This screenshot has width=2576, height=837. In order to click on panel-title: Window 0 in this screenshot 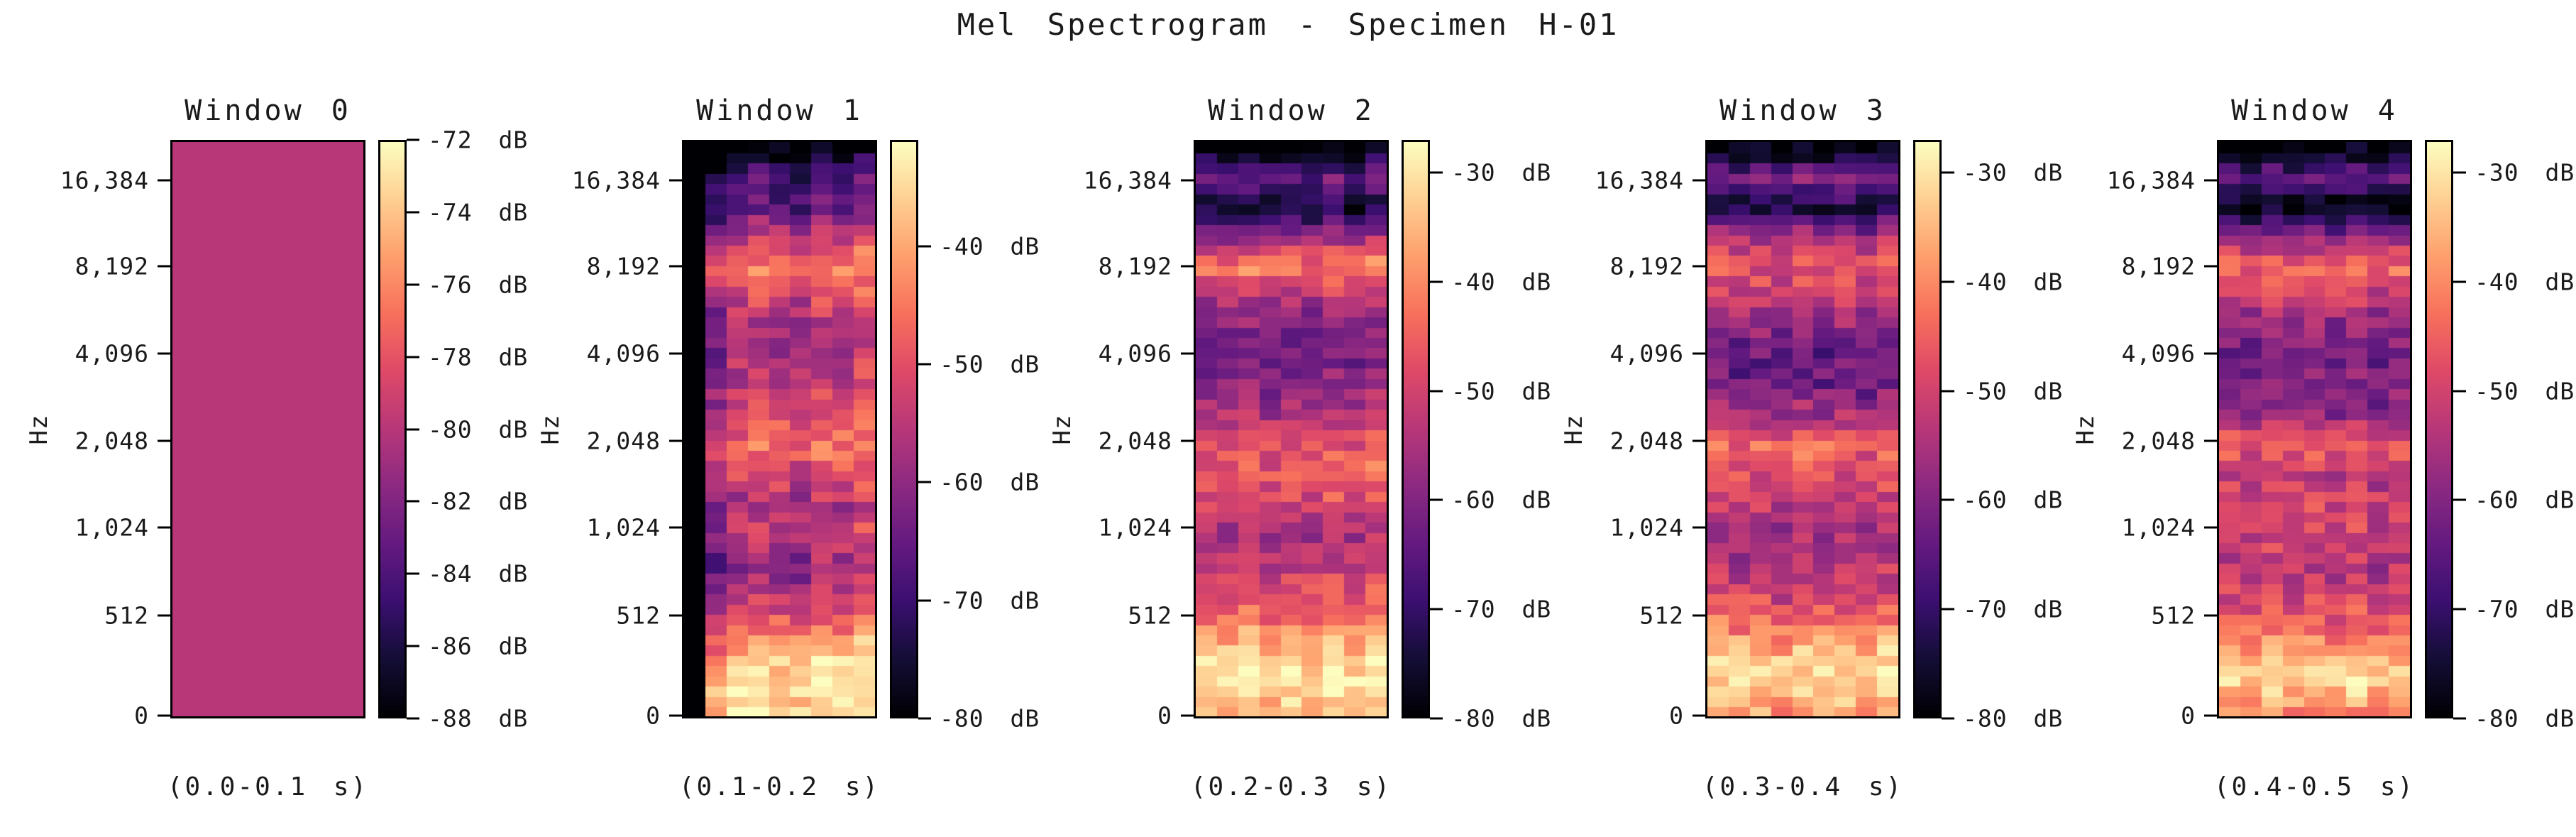, I will do `click(268, 110)`.